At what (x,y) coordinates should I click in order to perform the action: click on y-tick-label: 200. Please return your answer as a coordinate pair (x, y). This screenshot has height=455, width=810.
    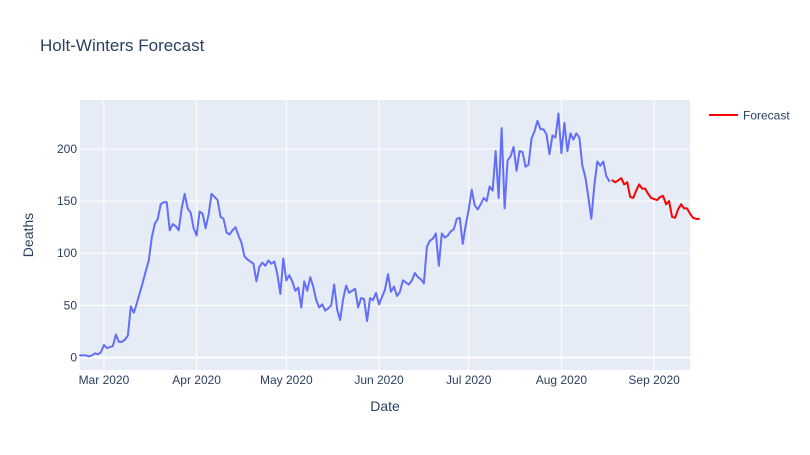
    Looking at the image, I should click on (67, 149).